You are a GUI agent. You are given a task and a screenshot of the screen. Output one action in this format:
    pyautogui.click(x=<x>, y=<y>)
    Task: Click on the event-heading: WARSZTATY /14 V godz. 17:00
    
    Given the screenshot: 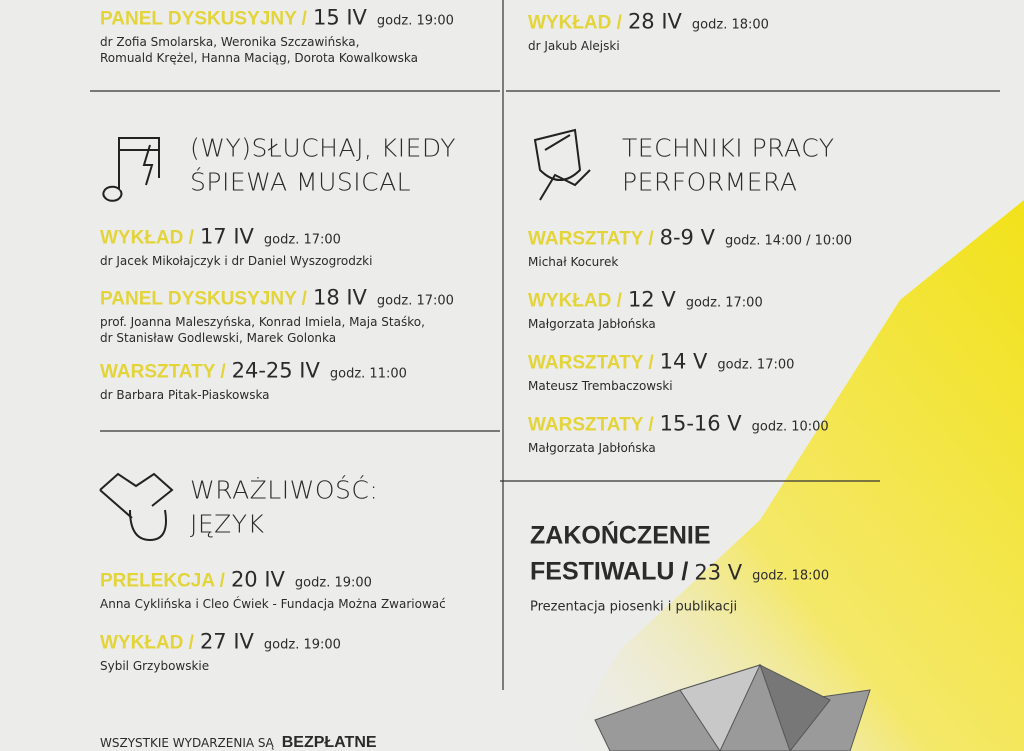 What is the action you would take?
    pyautogui.click(x=661, y=362)
    